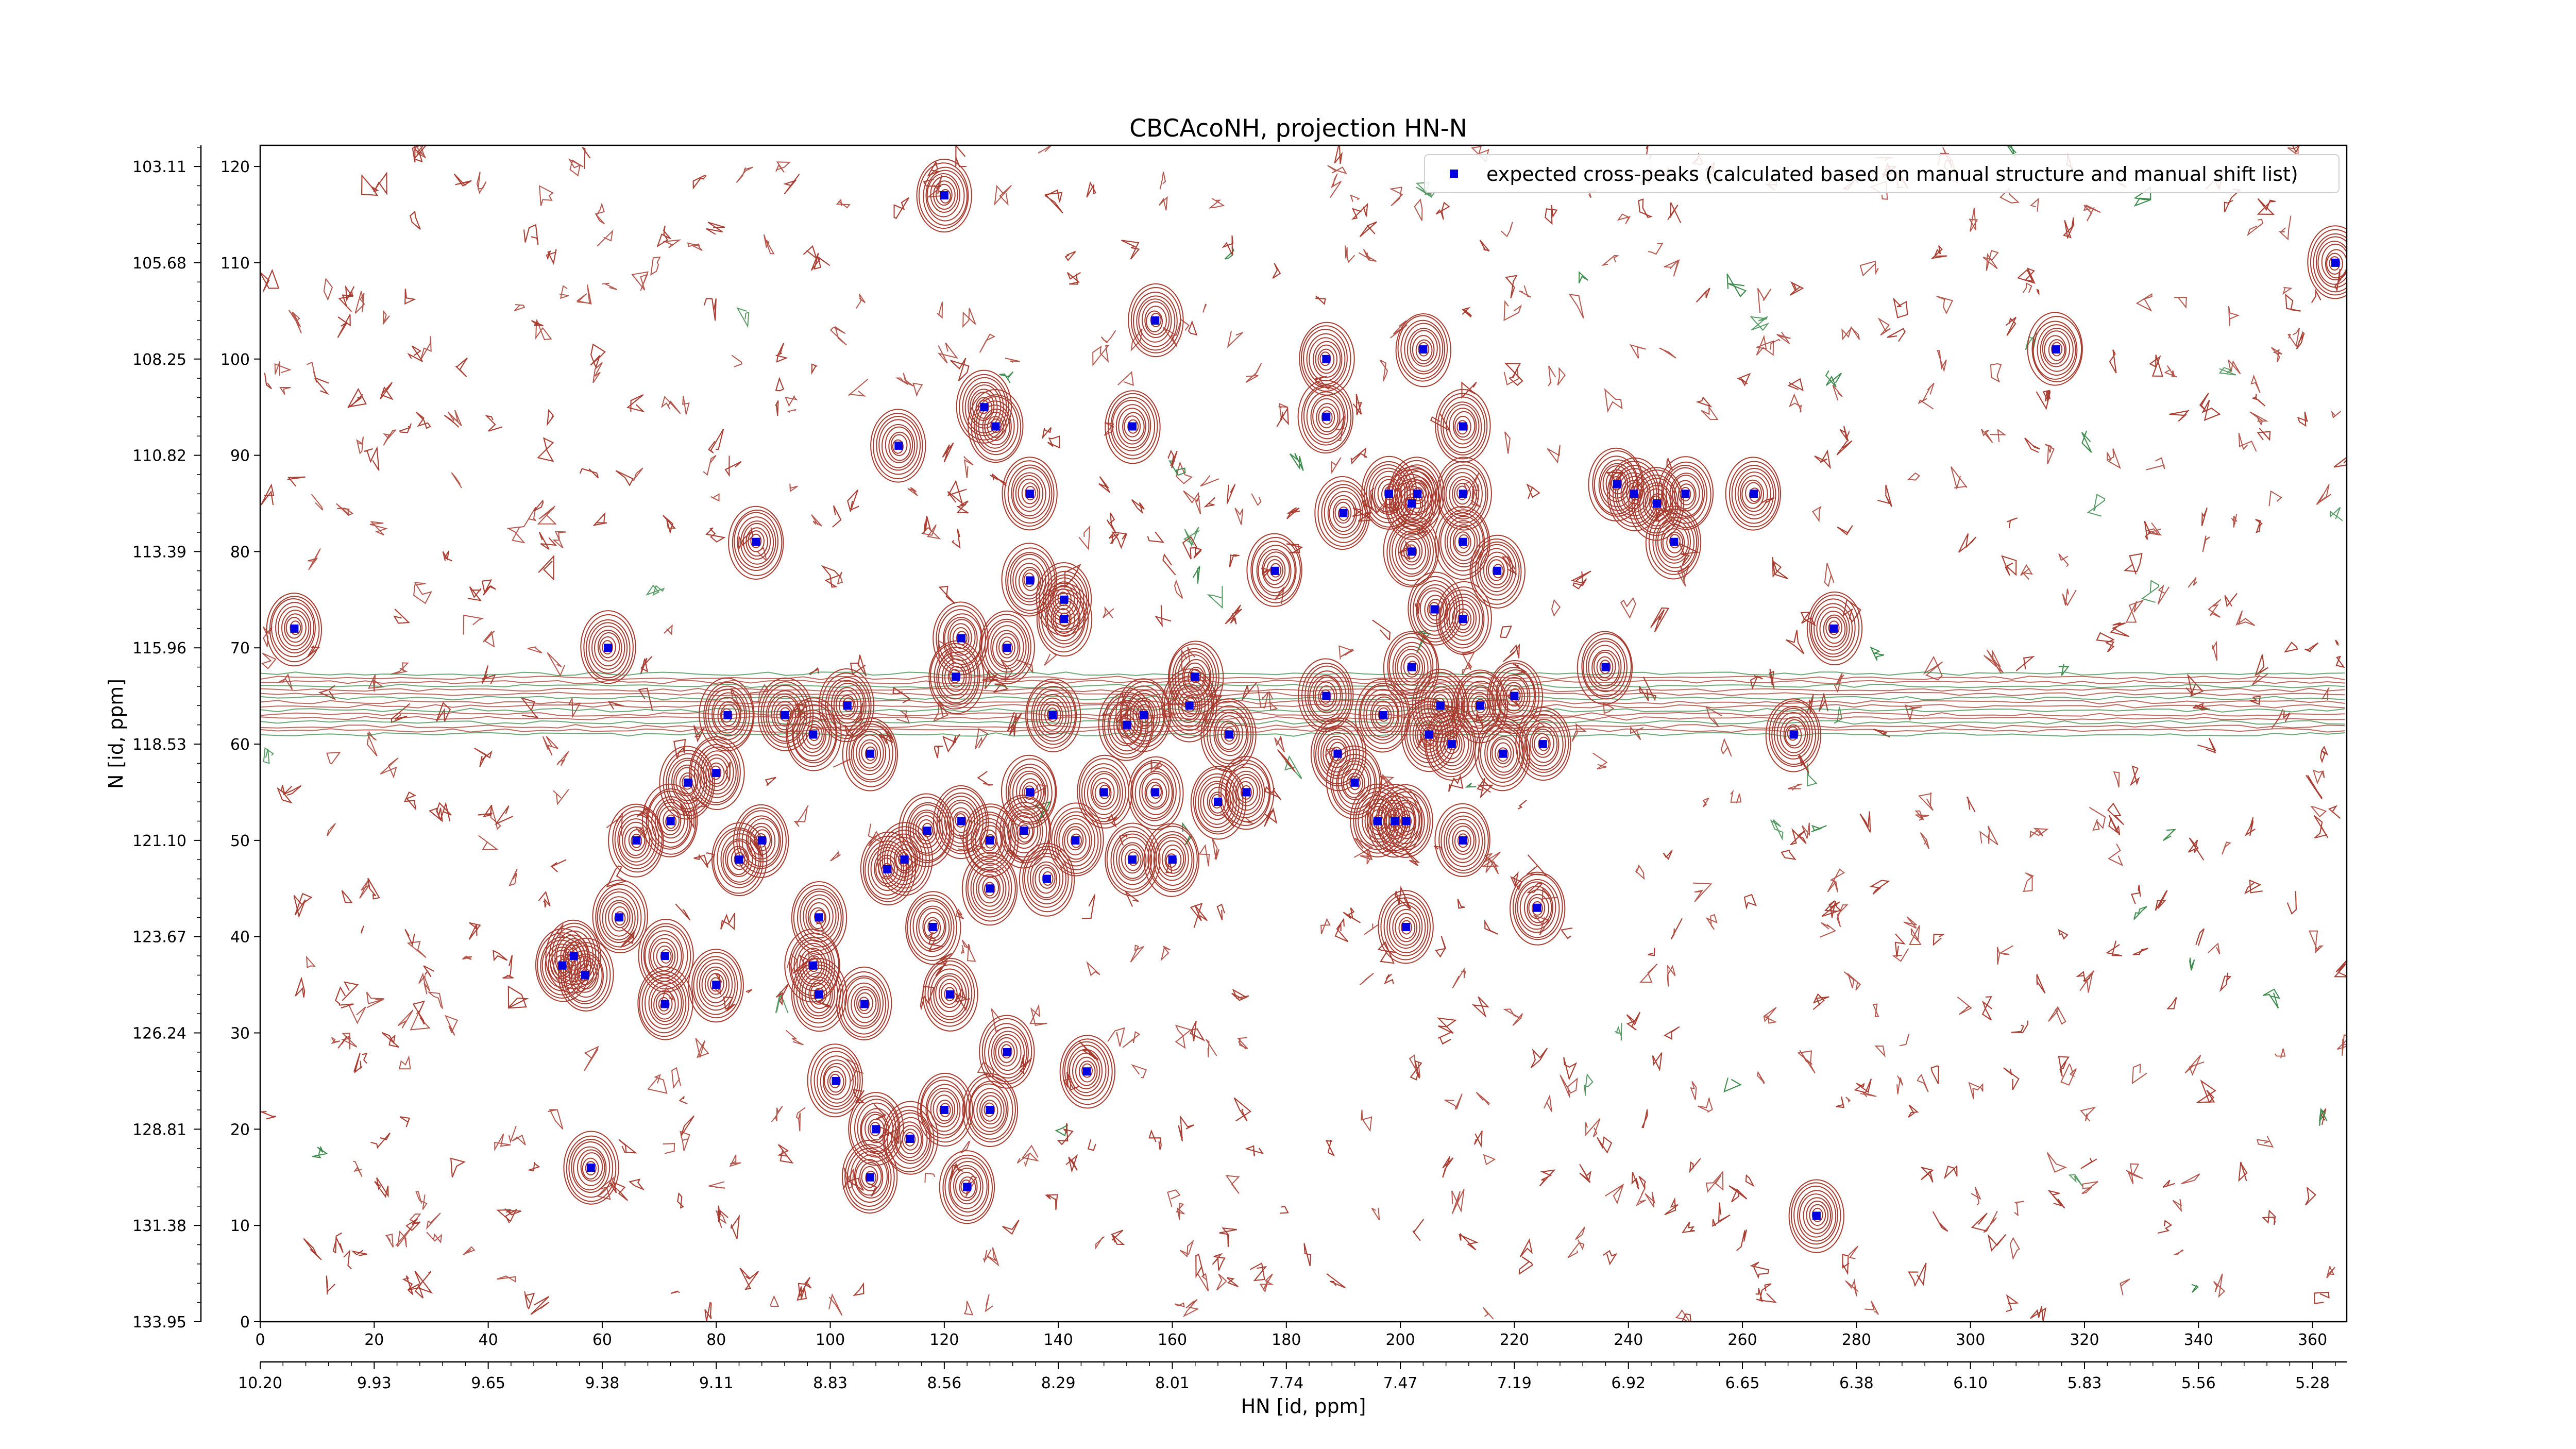 The image size is (2576, 1449). I want to click on x-ppm-tick-label: 5.56, so click(2198, 1383).